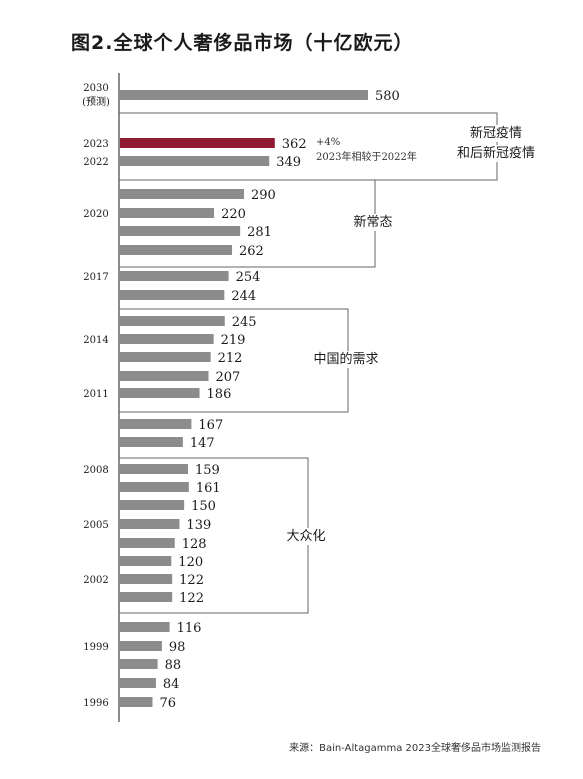  What do you see at coordinates (177, 647) in the screenshot?
I see `value-label-25: 98` at bounding box center [177, 647].